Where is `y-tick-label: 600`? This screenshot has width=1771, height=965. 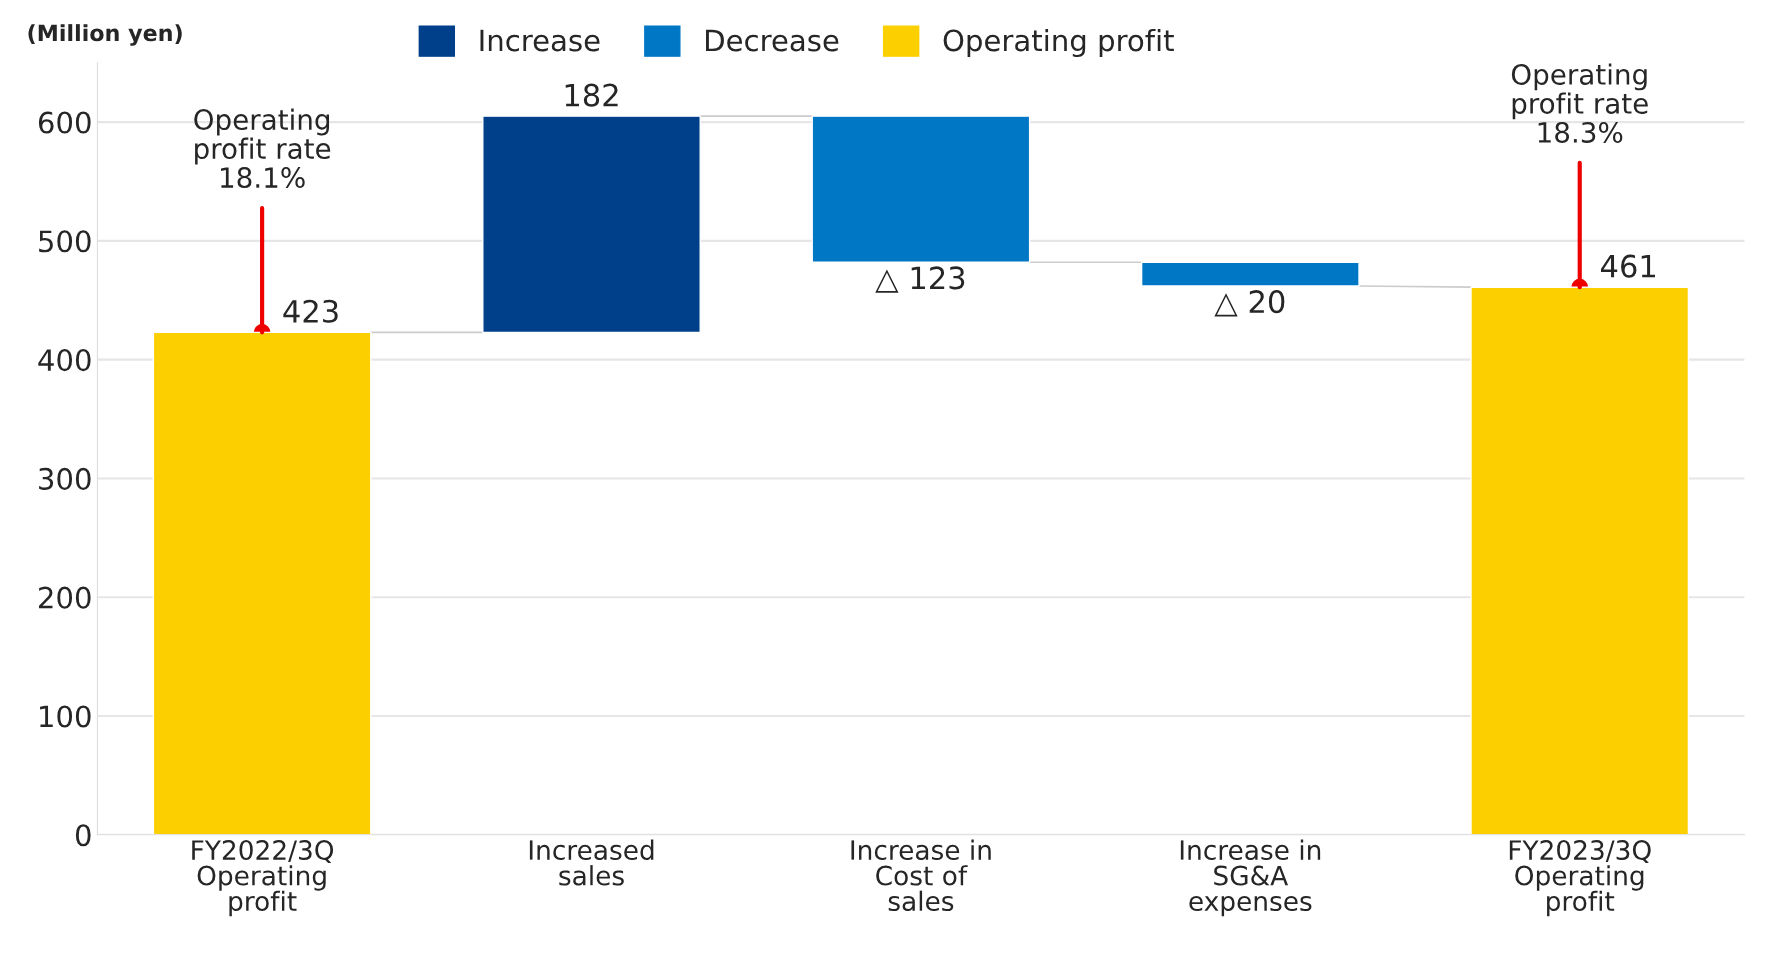 y-tick-label: 600 is located at coordinates (64, 122).